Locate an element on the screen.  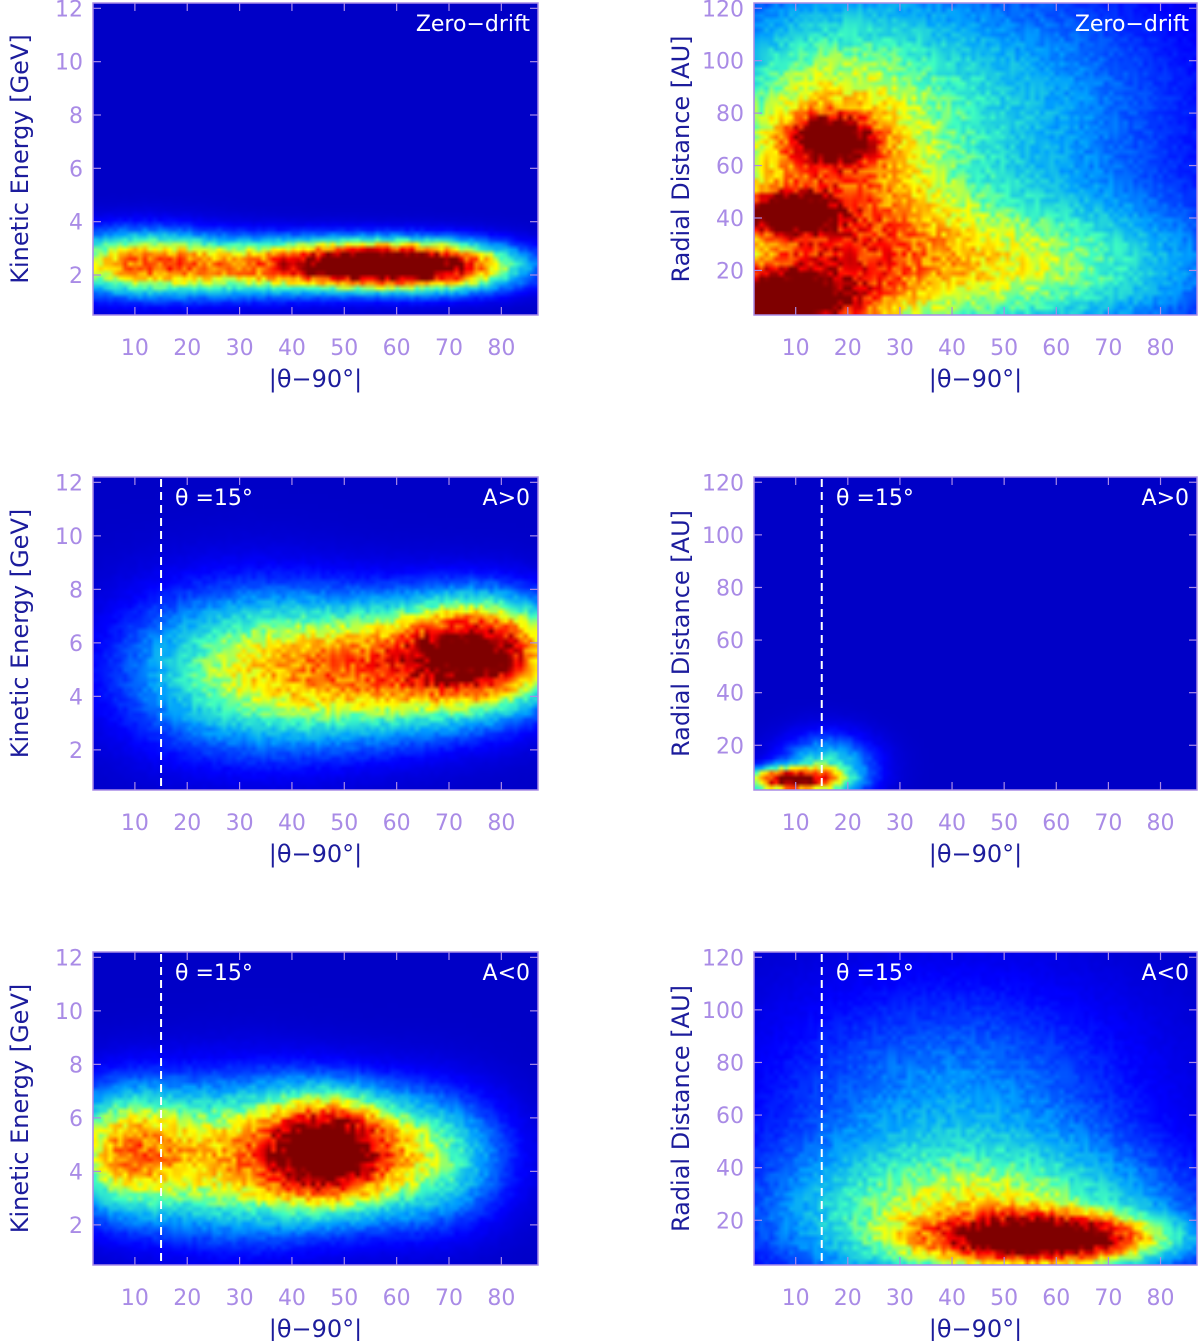
panel-case-label: A<0 is located at coordinates (506, 973).